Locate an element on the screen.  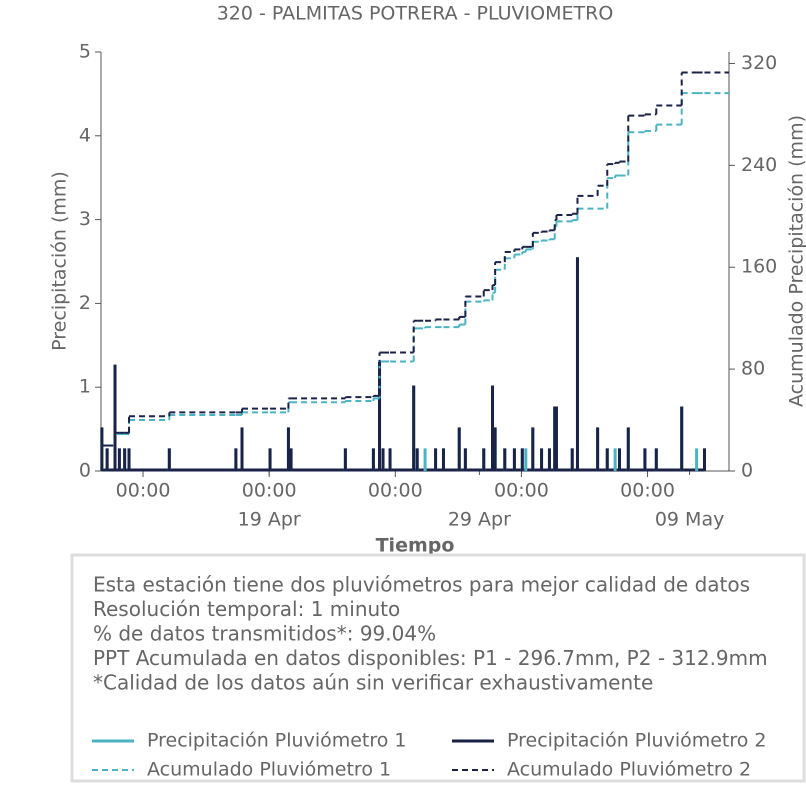
y-tick-label: 3 is located at coordinates (85, 219).